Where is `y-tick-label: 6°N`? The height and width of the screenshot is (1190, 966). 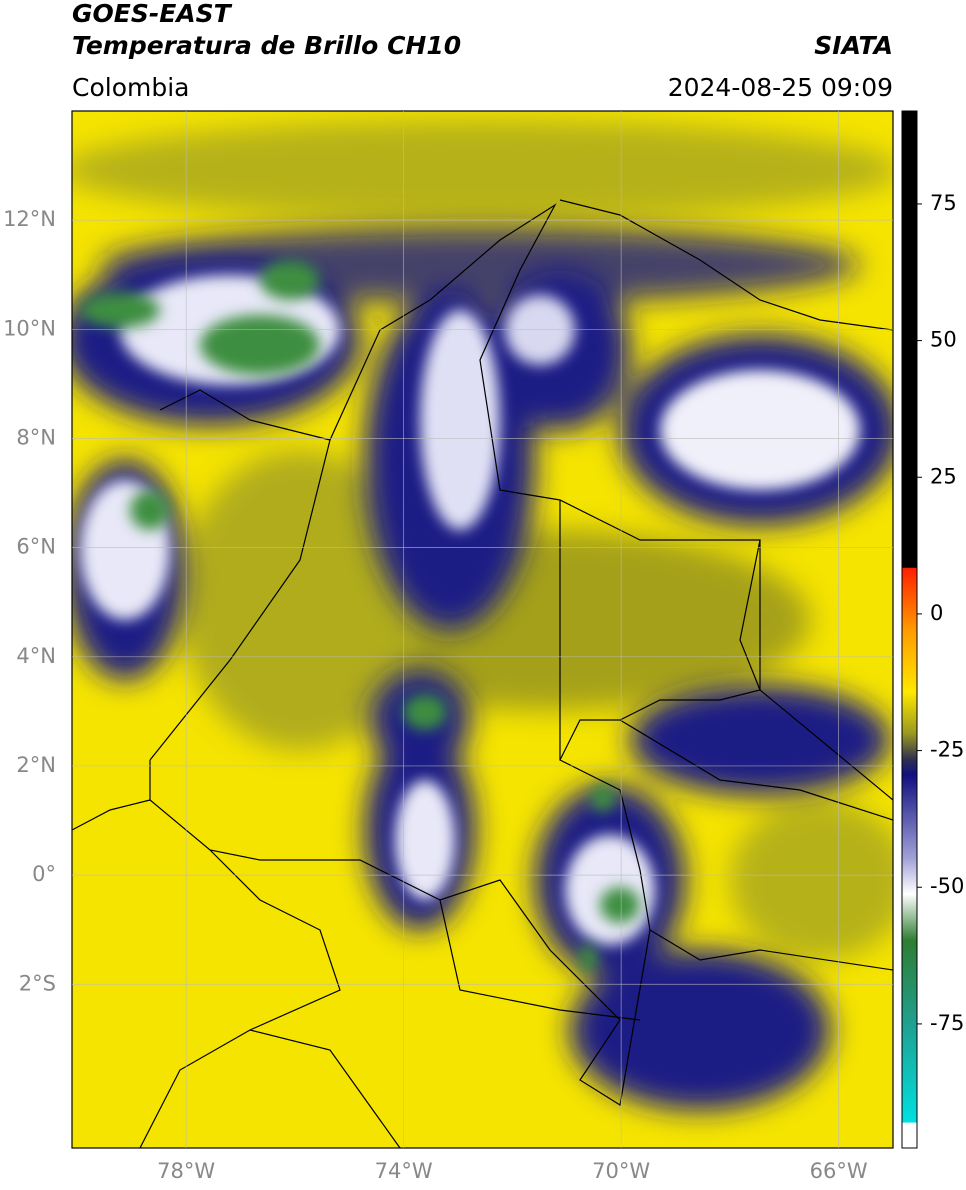
y-tick-label: 6°N is located at coordinates (36, 547).